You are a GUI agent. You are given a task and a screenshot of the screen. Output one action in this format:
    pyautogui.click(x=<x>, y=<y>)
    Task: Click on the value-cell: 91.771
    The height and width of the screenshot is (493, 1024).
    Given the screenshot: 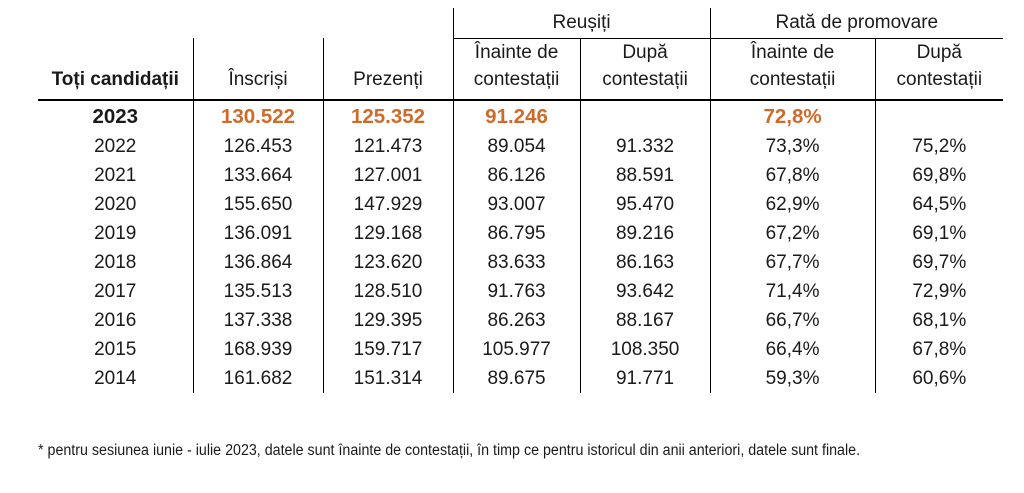 What is the action you would take?
    pyautogui.click(x=645, y=378)
    